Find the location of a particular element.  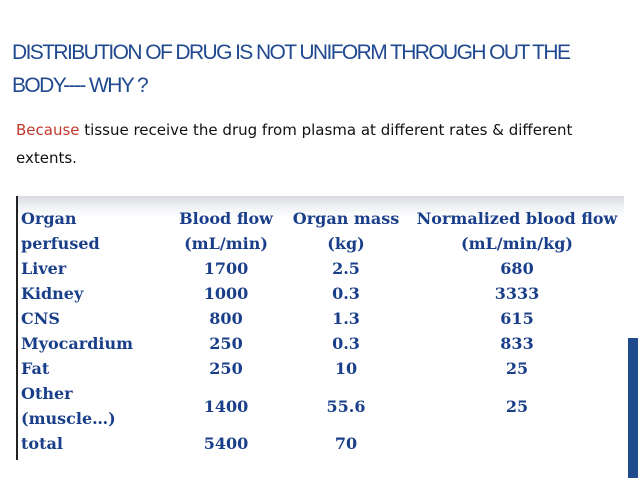

cell-organ-mass: 55.6 is located at coordinates (346, 406).